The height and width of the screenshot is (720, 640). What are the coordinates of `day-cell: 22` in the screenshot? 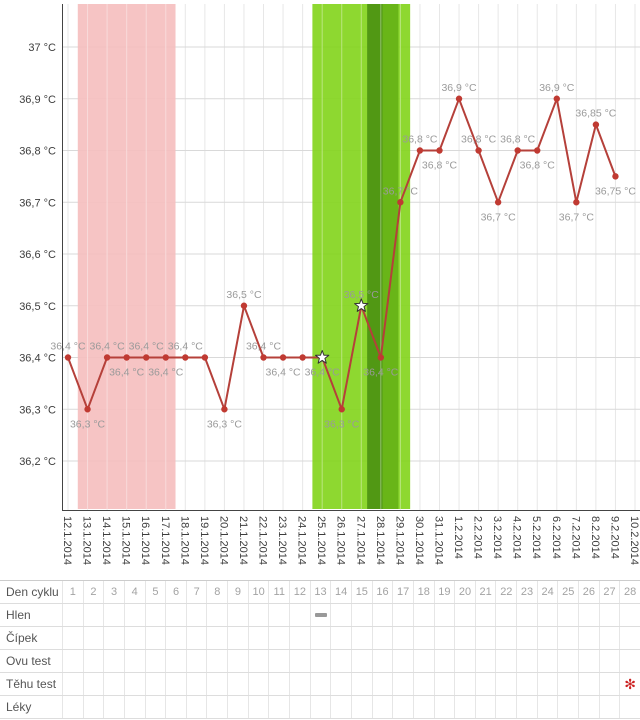 It's located at (505, 592).